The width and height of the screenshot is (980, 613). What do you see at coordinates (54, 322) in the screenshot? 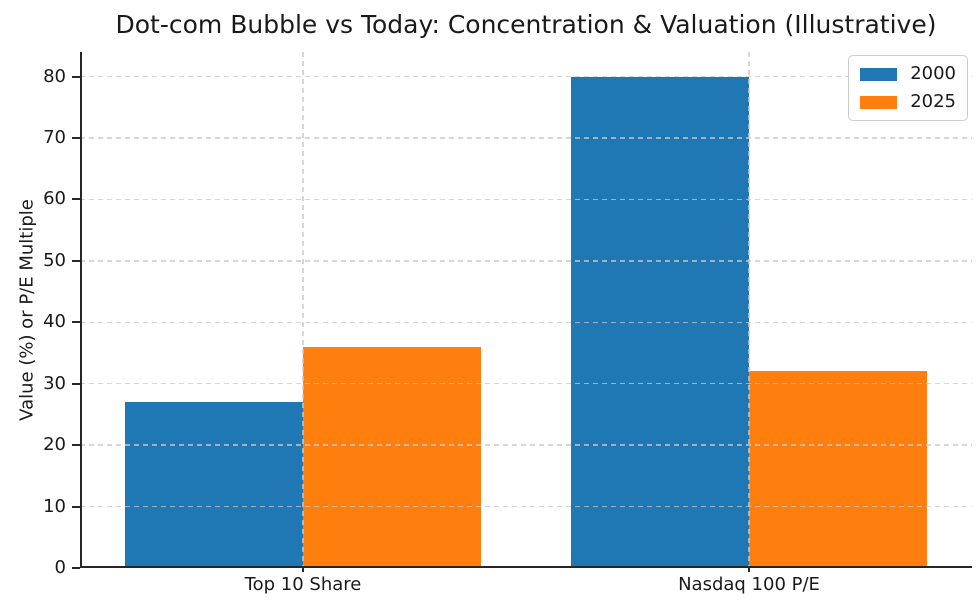
I see `y-tick-label-40: 40` at bounding box center [54, 322].